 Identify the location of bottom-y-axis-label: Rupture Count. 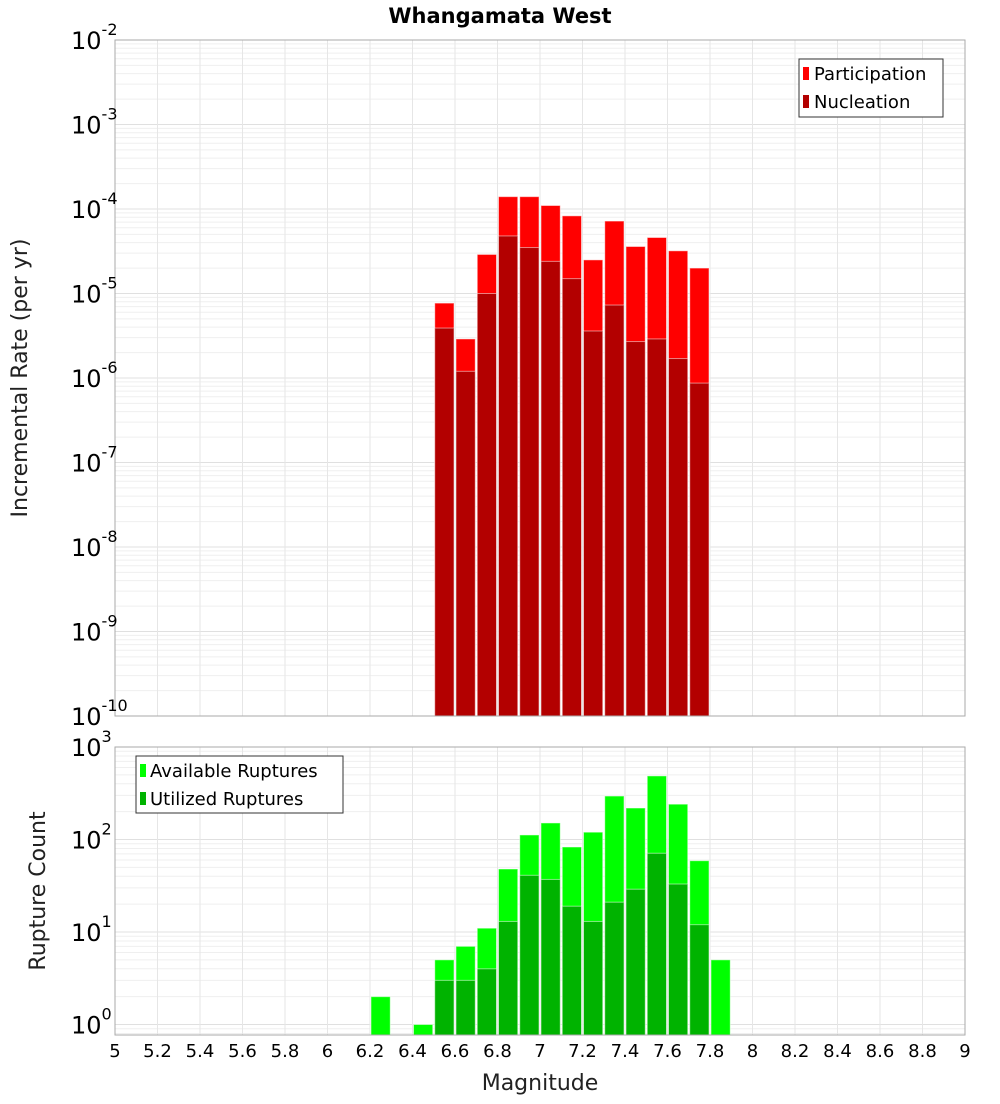
(38, 891).